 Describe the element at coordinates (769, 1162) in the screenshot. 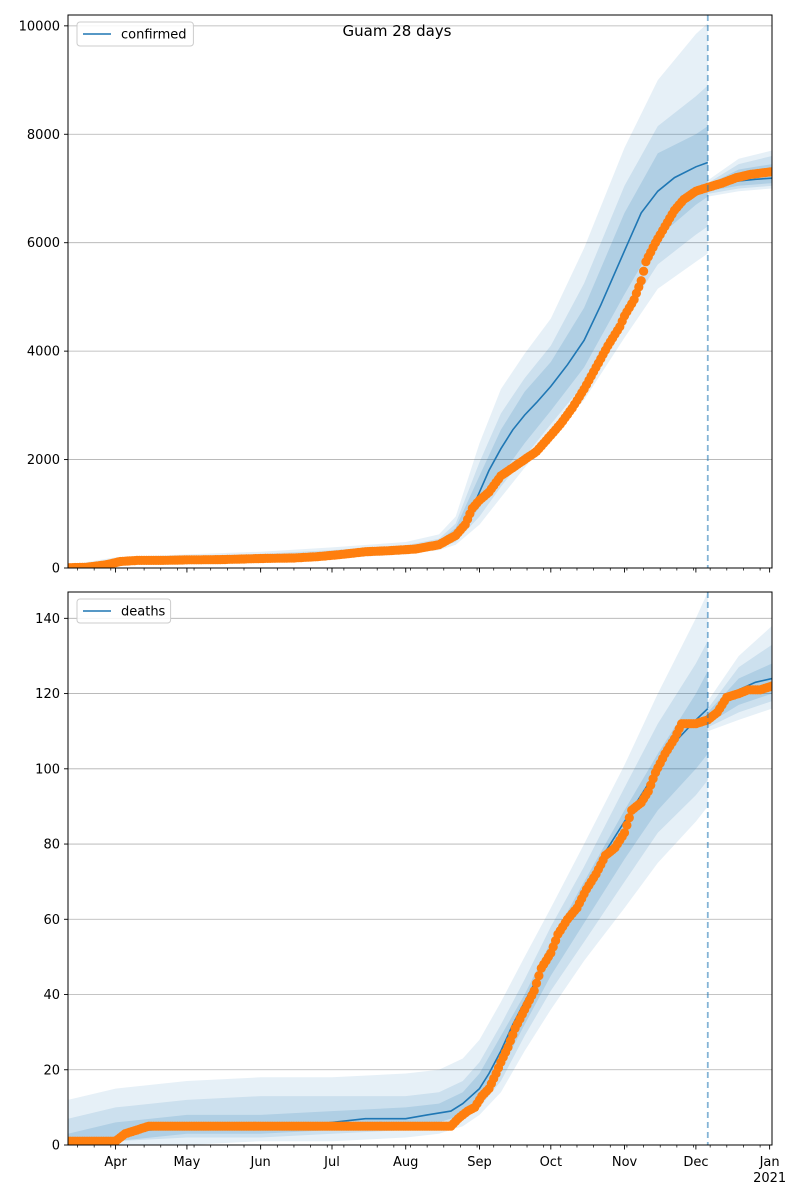

I see `x-tick-label: Jan` at that location.